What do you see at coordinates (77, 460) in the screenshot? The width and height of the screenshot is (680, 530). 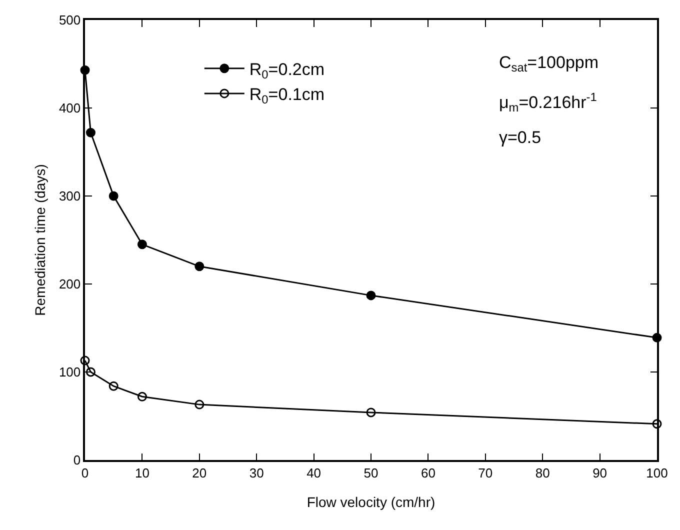 I see `y-tick-label: 0` at bounding box center [77, 460].